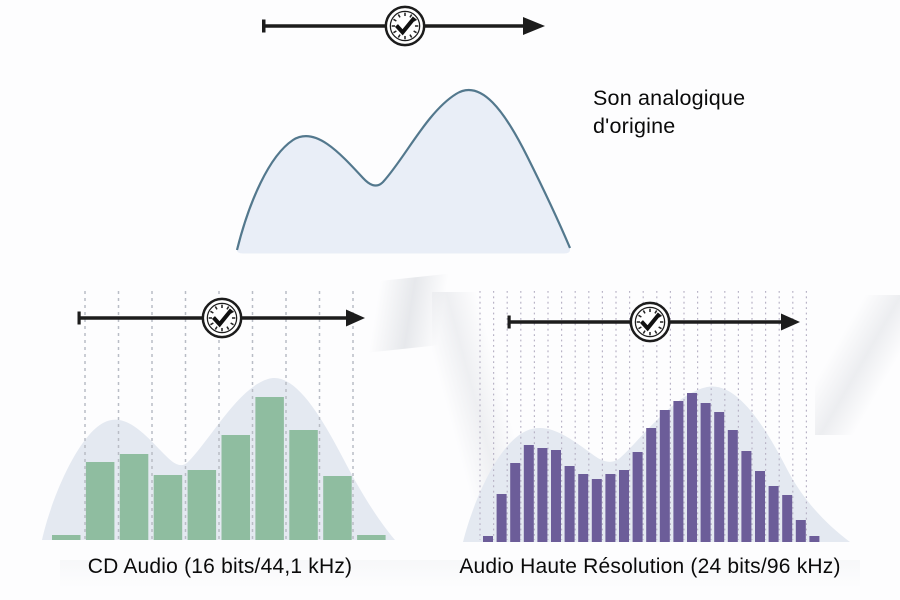 Image resolution: width=900 pixels, height=600 pixels. I want to click on analog-timeline-arrow, so click(403, 26).